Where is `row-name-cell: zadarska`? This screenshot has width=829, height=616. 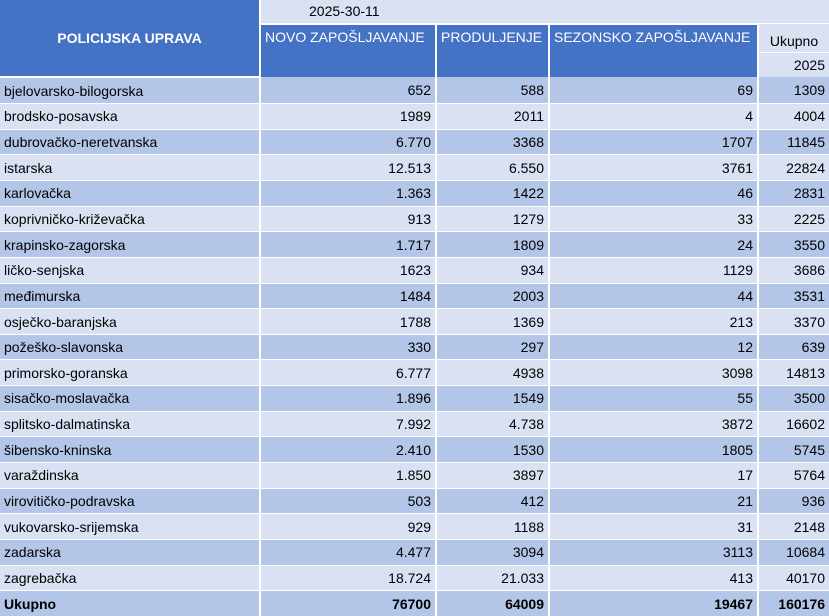
row-name-cell: zadarska is located at coordinates (130, 552).